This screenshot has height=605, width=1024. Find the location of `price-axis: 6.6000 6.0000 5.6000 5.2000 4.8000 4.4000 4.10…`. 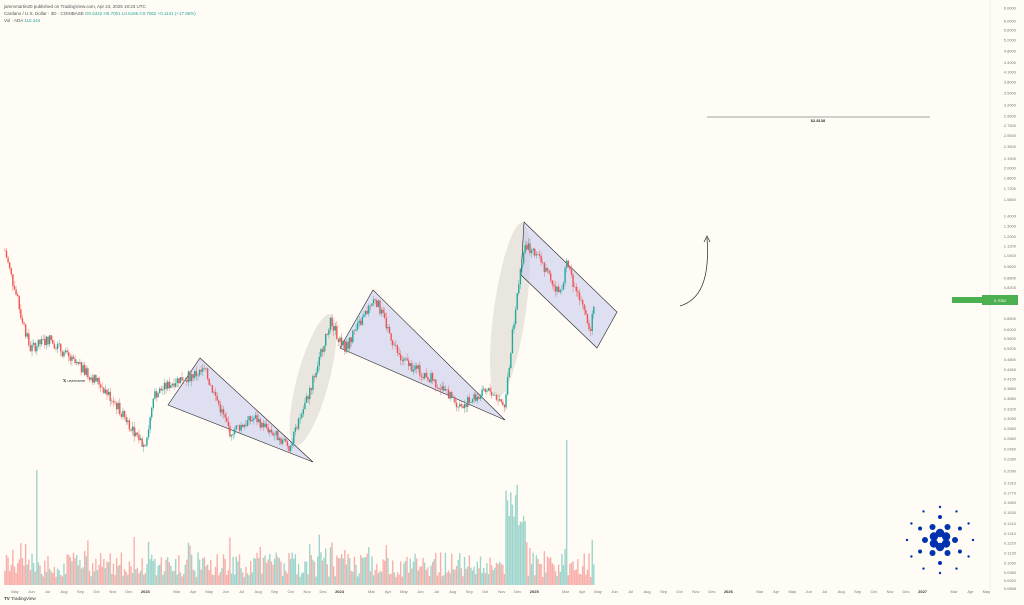

price-axis: 6.6000 6.0000 5.6000 5.2000 4.8000 4.4000 4.10… is located at coordinates (1010, 298).